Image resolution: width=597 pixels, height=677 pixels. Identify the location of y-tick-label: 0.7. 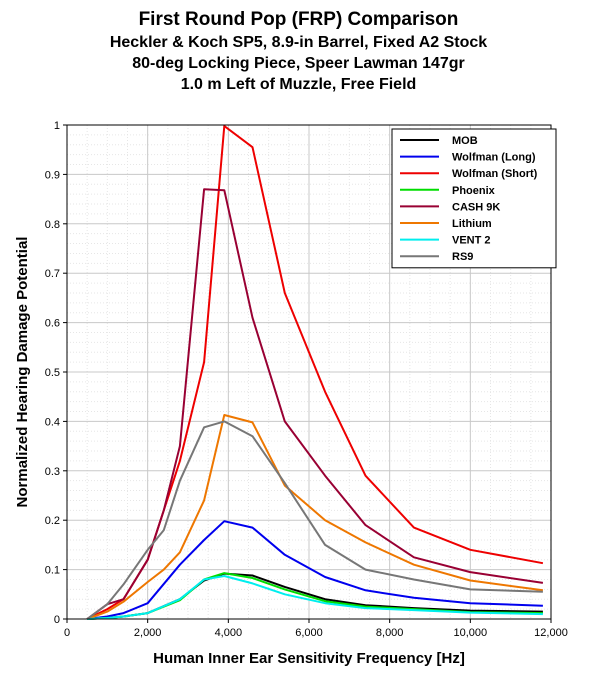
(52, 274).